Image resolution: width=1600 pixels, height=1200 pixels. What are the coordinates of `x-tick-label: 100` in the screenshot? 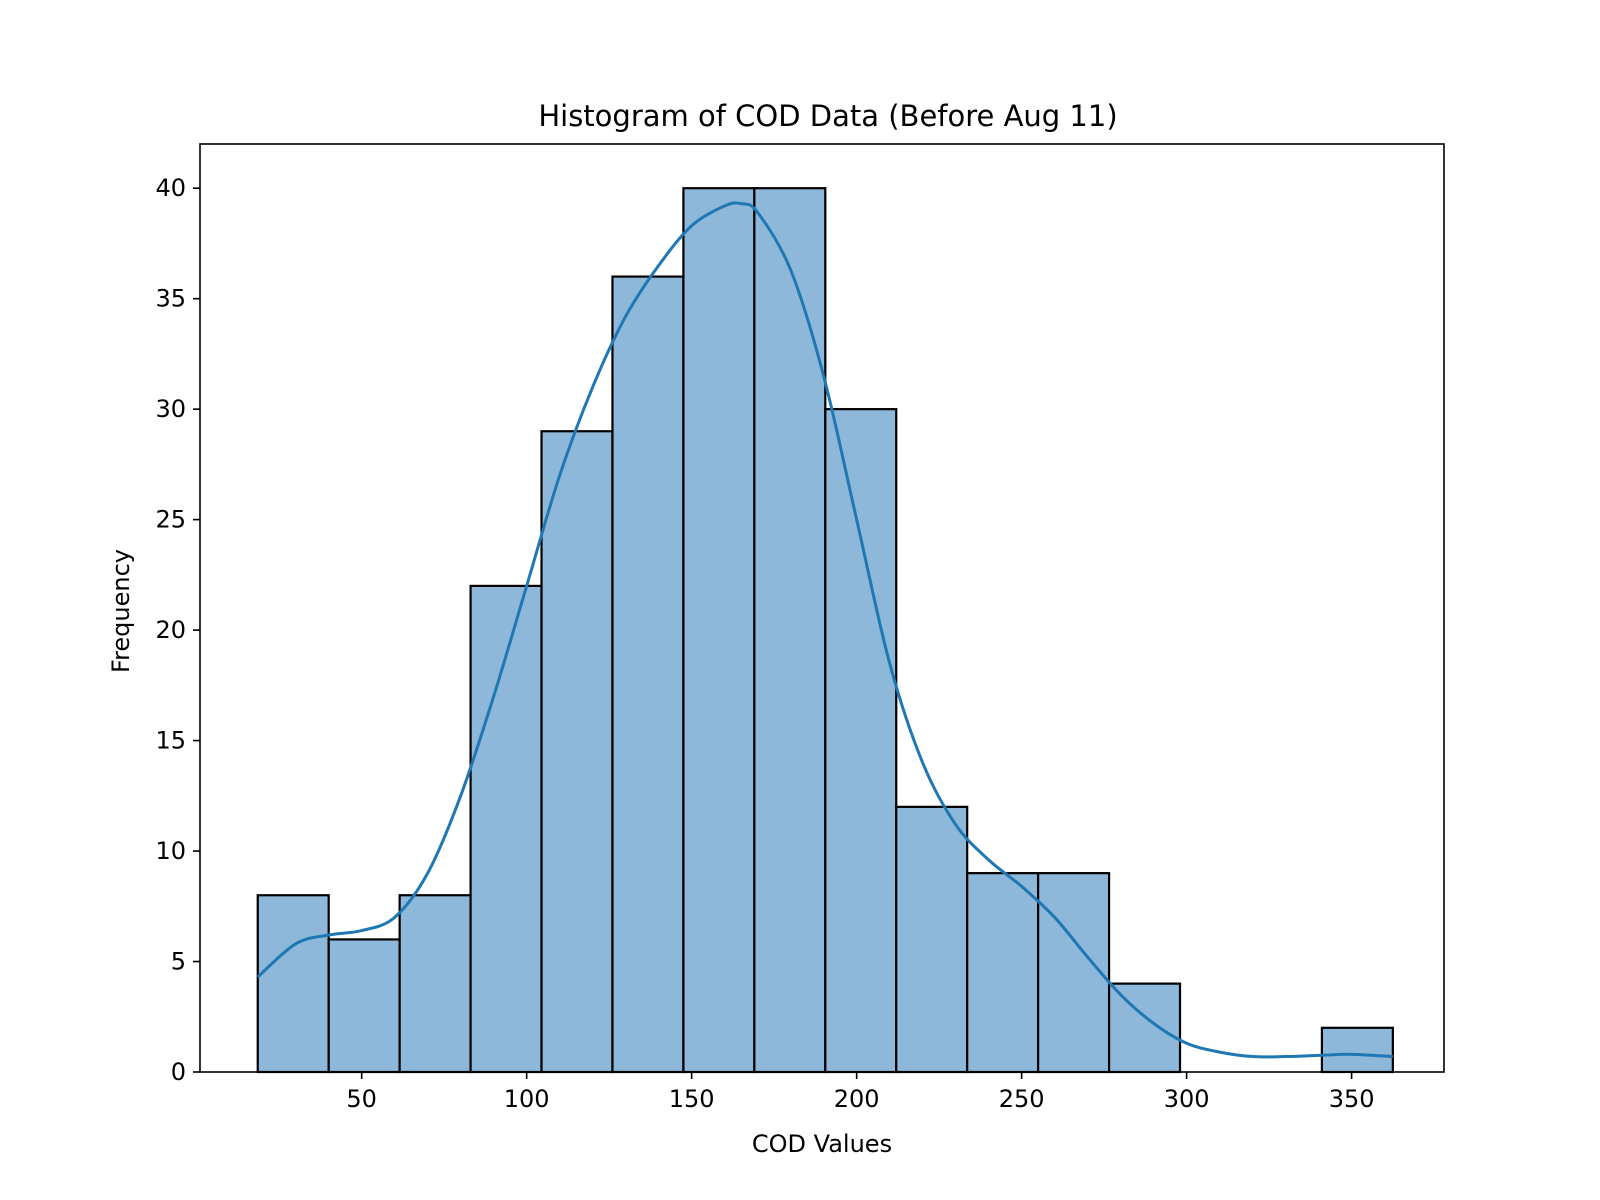 It's located at (527, 1099).